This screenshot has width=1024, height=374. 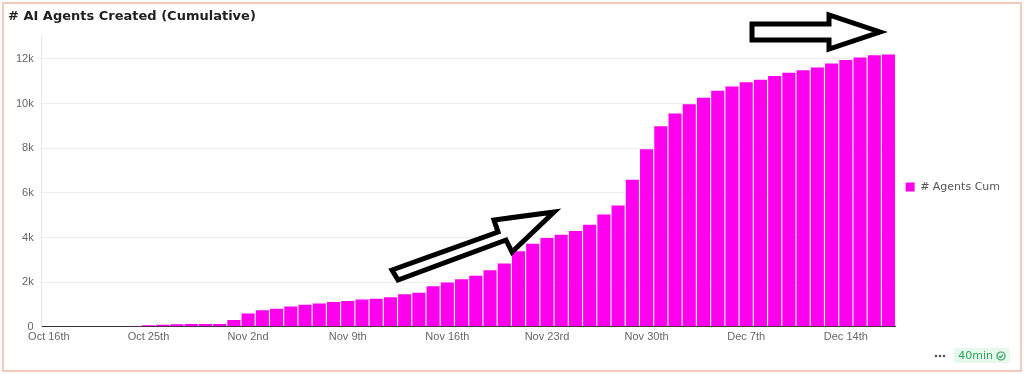 What do you see at coordinates (248, 336) in the screenshot?
I see `x-tick-label: Nov 2nd` at bounding box center [248, 336].